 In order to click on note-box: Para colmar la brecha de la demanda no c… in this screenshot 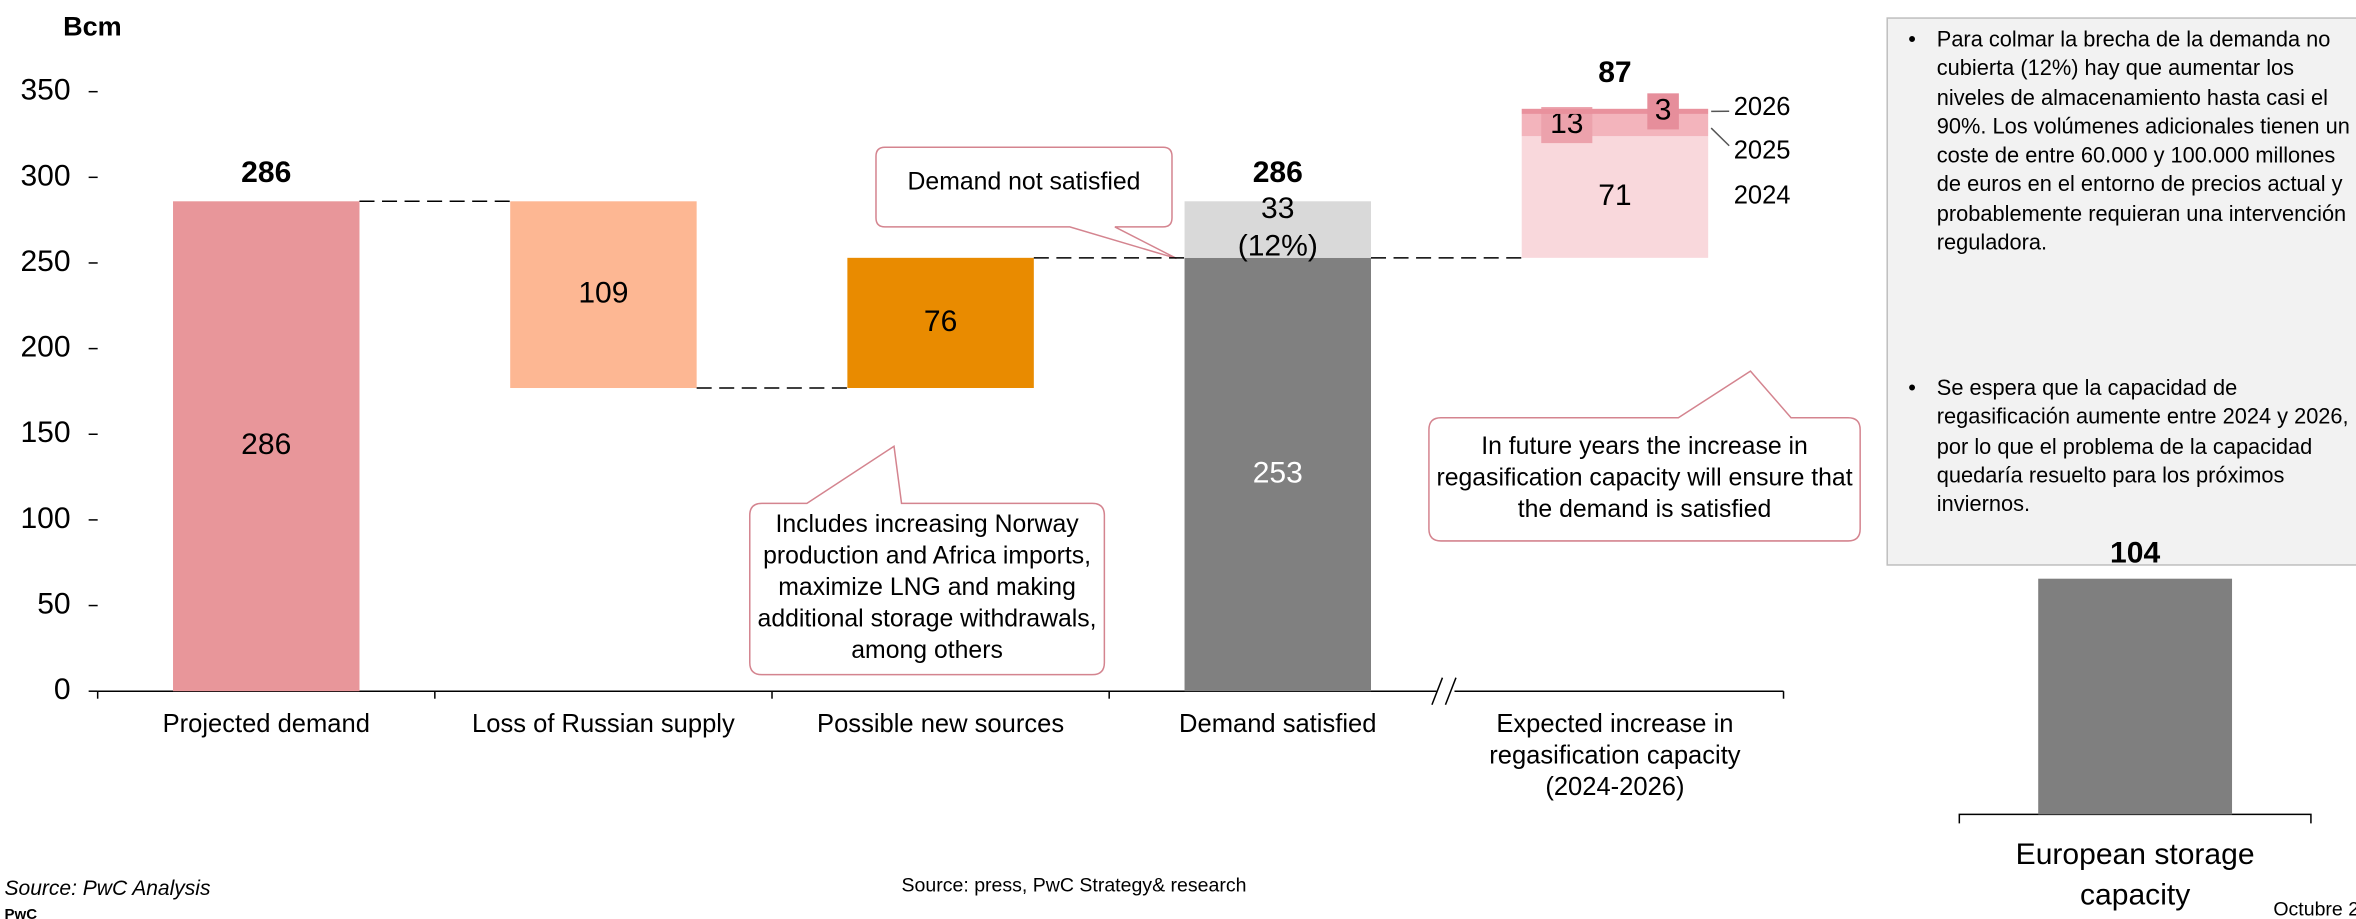, I will do `click(2127, 177)`.